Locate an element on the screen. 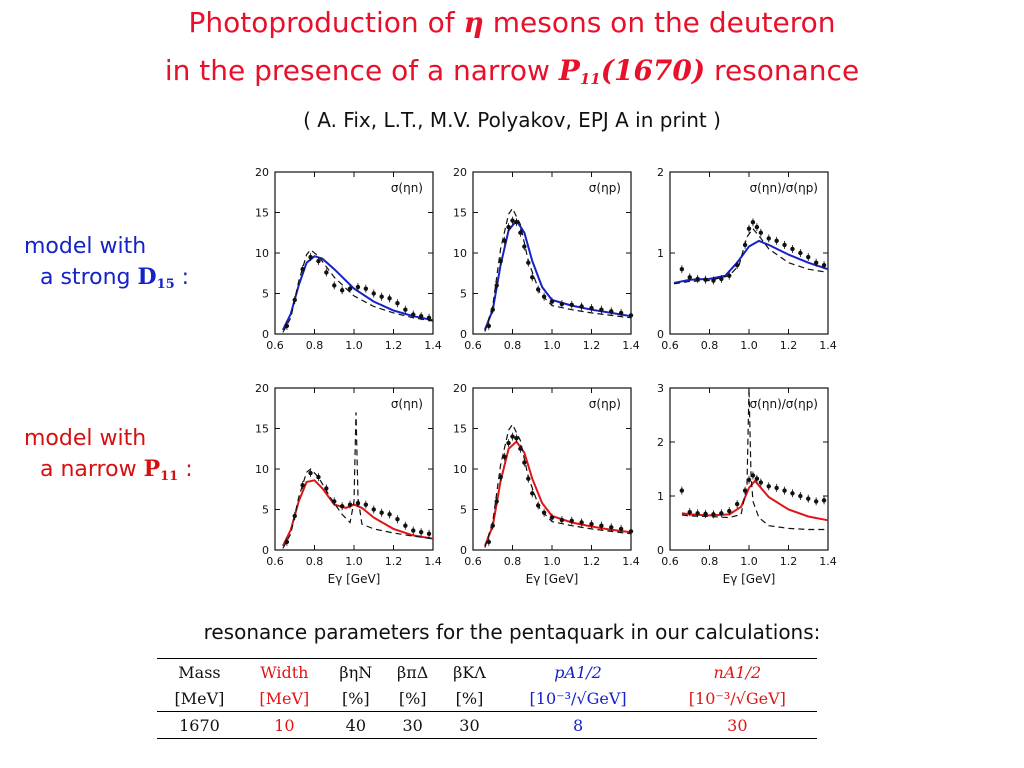 The width and height of the screenshot is (1024, 768). x-tick-label: 0.6 is located at coordinates (473, 561).